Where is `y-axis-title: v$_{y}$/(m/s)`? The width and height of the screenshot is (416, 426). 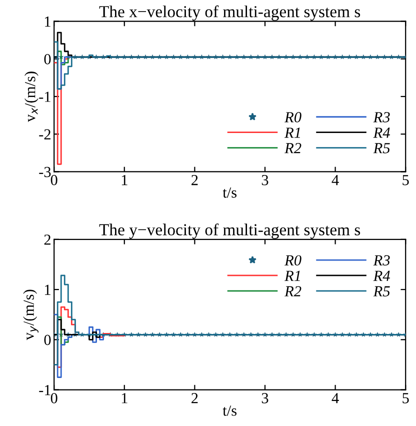 y-axis-title: v$_{y}$/(m/s) is located at coordinates (30, 315).